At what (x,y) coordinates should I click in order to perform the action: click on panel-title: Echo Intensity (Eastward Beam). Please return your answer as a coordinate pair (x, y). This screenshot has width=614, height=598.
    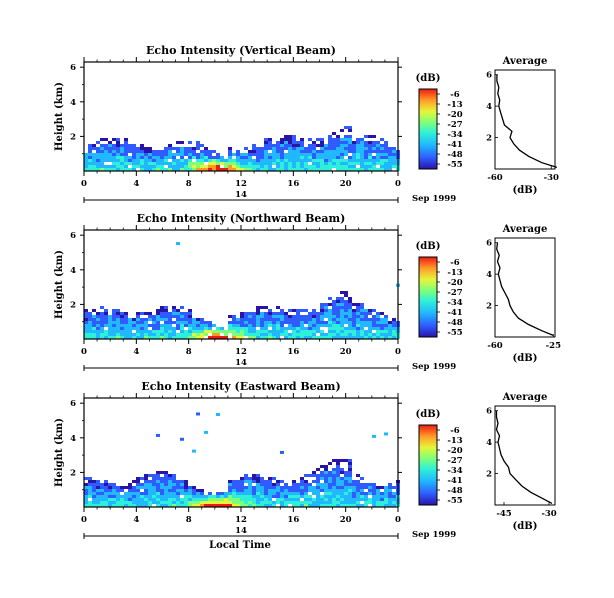
    Looking at the image, I should click on (240, 386).